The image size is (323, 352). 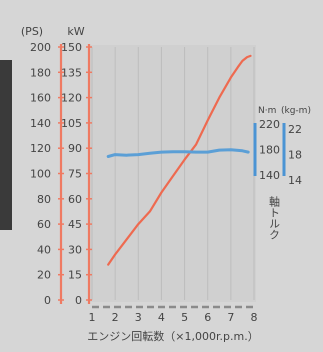 I want to click on kw-tick-label: 90, so click(x=75, y=148).